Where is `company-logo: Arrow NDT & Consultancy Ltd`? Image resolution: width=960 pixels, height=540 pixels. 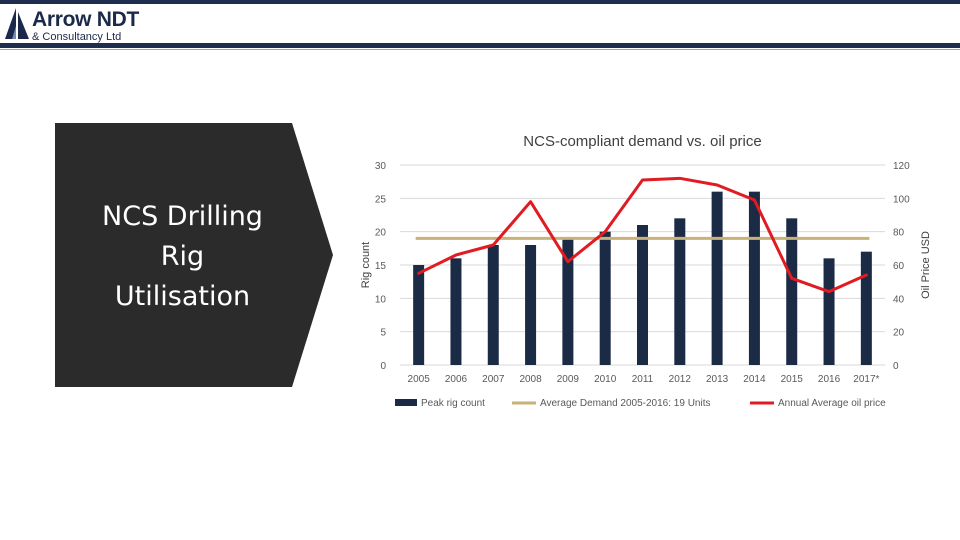
company-logo: Arrow NDT & Consultancy Ltd is located at coordinates (77, 25).